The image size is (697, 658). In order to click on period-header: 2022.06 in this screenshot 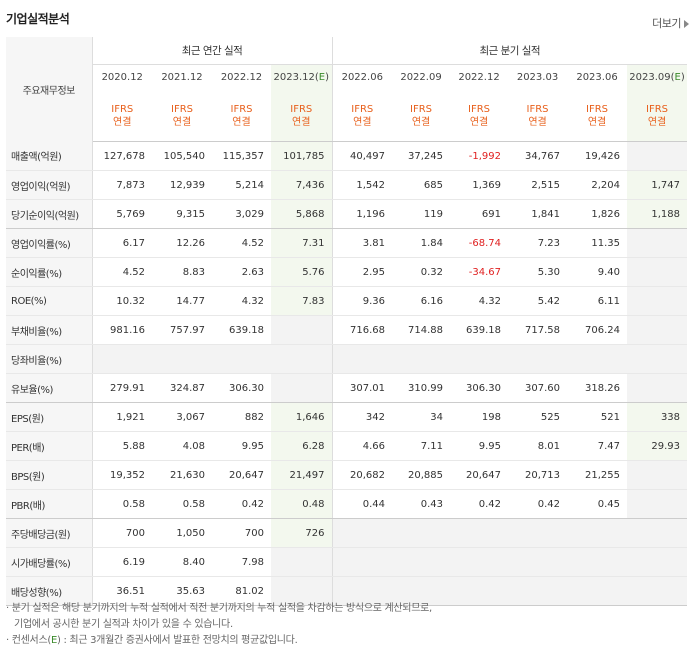, I will do `click(362, 77)`.